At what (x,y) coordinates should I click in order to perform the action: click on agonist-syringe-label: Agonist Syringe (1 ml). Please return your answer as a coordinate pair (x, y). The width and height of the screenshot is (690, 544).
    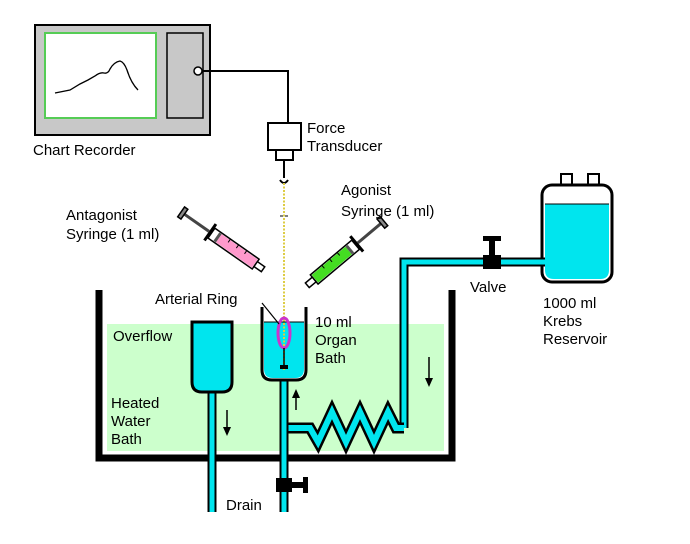
    Looking at the image, I should click on (387, 201).